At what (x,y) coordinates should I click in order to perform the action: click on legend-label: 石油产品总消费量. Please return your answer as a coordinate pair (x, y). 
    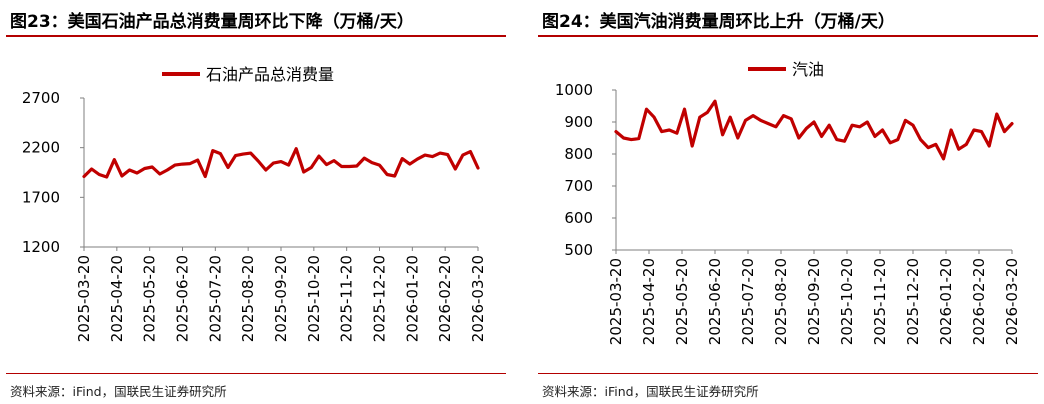
    Looking at the image, I should click on (270, 74).